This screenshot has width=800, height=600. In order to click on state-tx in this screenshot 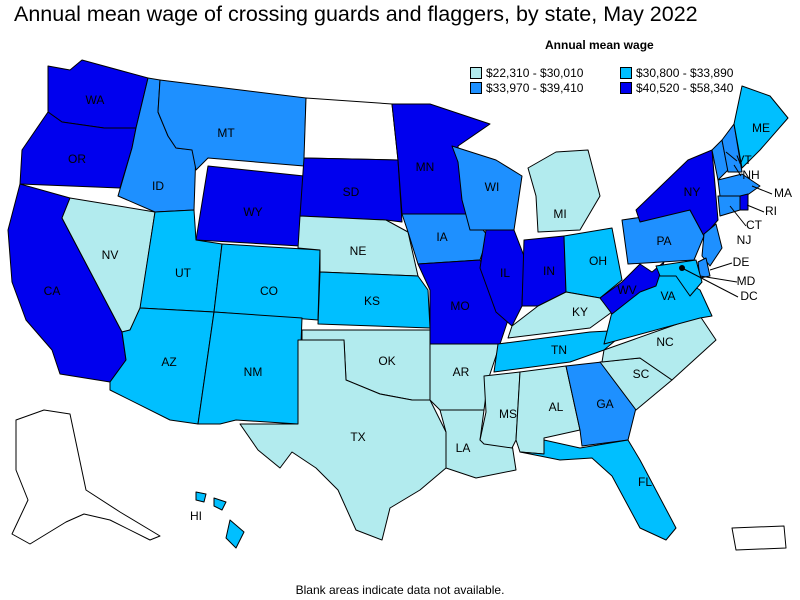, I will do `click(343, 440)`.